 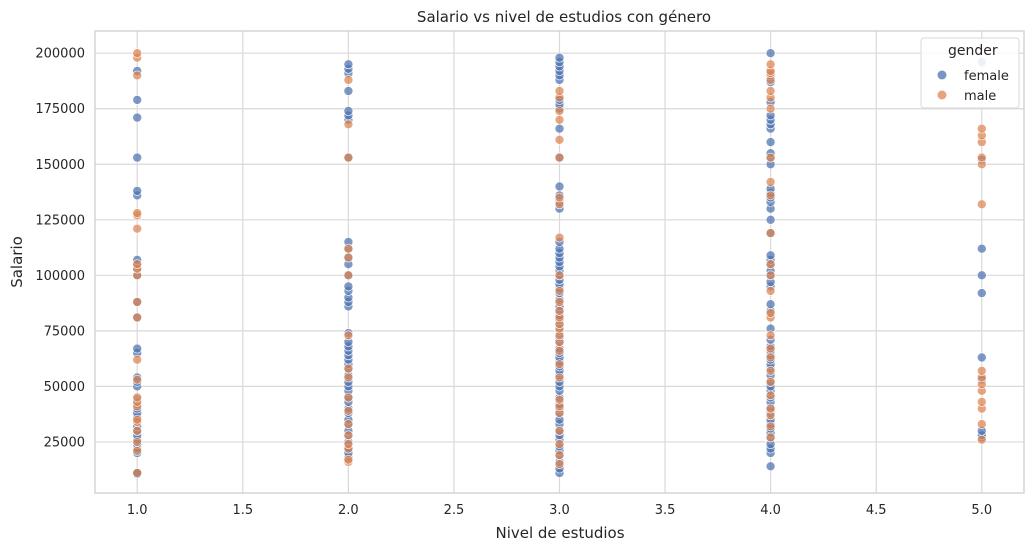 What do you see at coordinates (942, 75) in the screenshot?
I see `legend-marker-female` at bounding box center [942, 75].